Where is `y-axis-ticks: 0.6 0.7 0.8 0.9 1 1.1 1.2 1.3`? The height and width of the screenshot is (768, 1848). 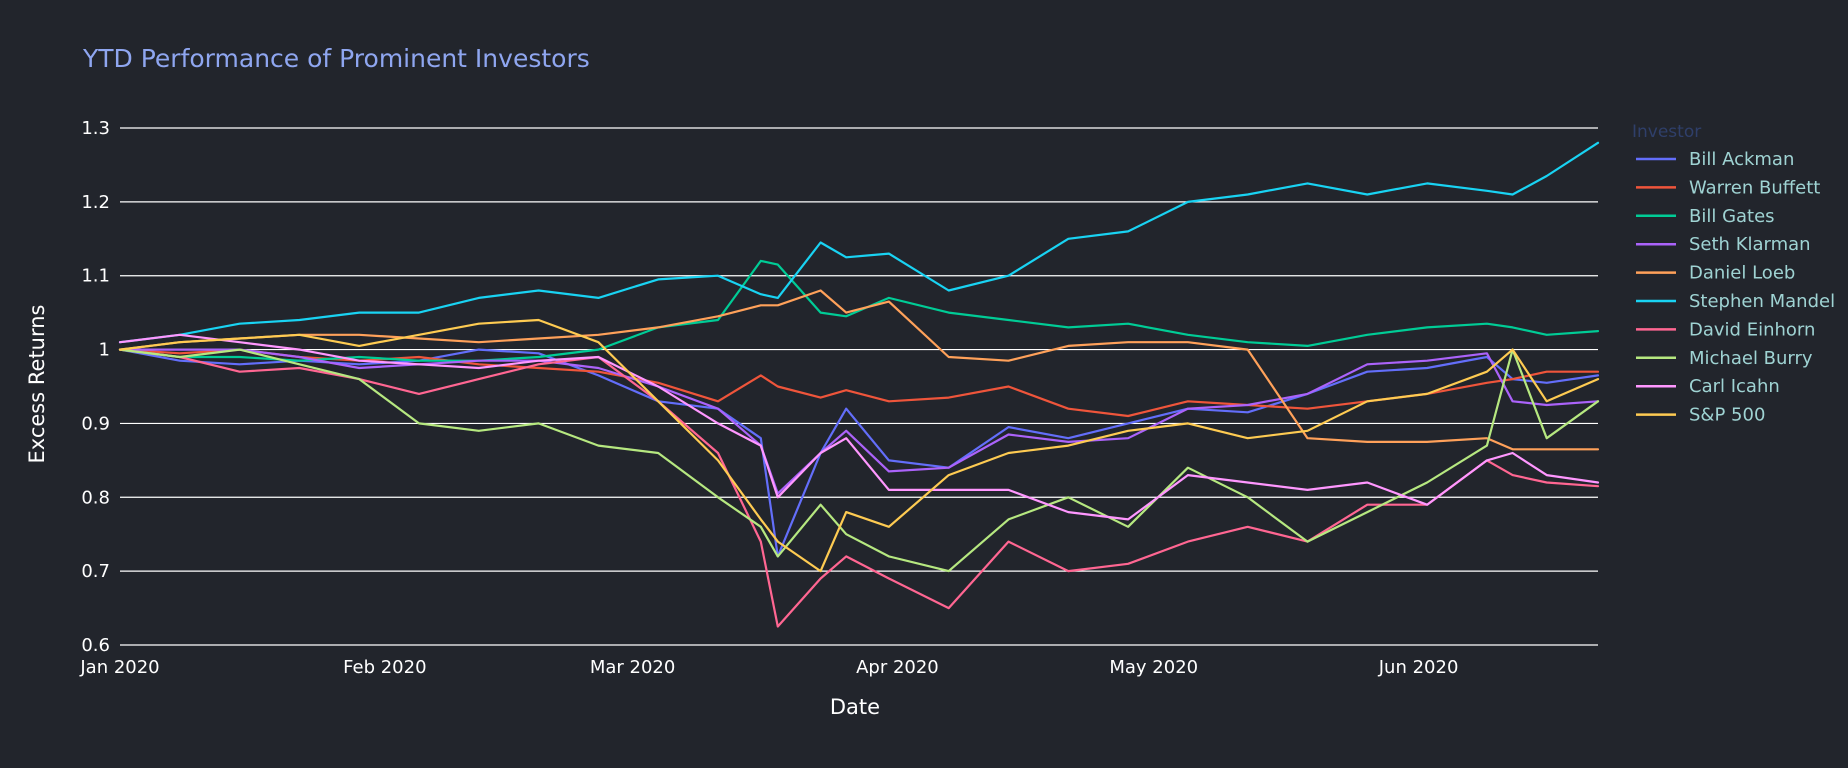 y-axis-ticks: 0.6 0.7 0.8 0.9 1 1.1 1.2 1.3 is located at coordinates (95, 387).